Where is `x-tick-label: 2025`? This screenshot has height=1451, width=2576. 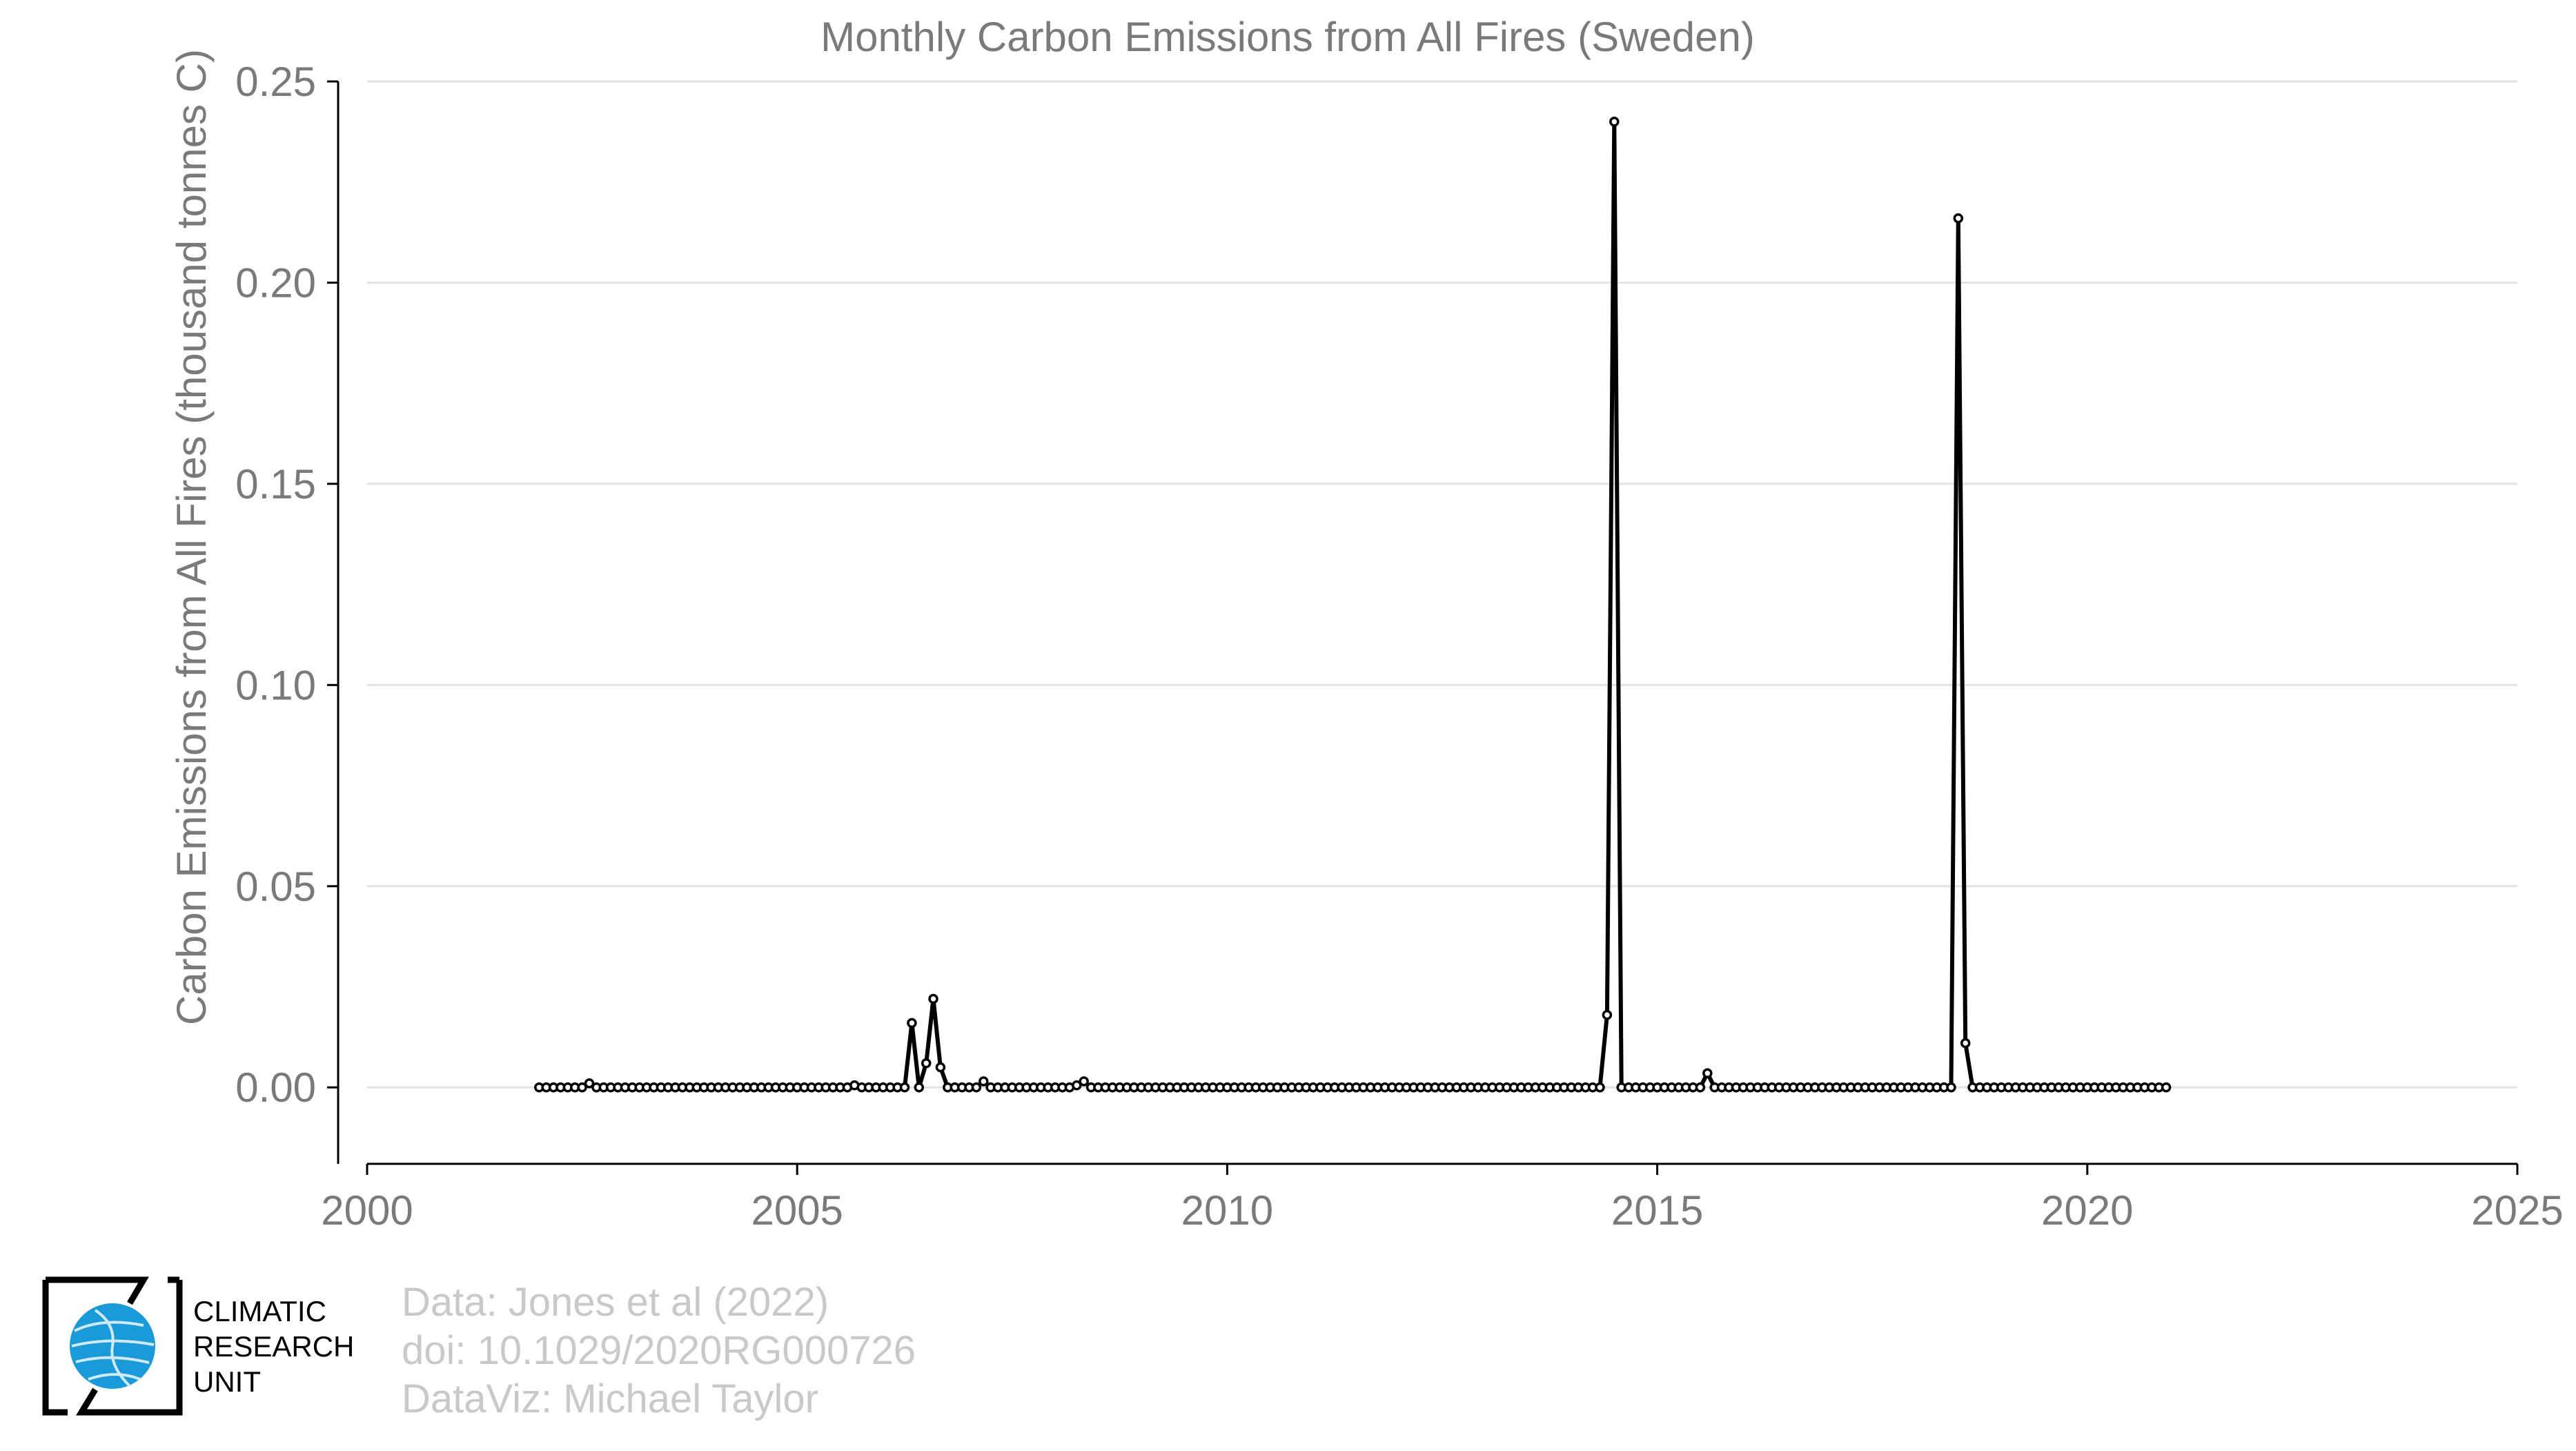 x-tick-label: 2025 is located at coordinates (2517, 1210).